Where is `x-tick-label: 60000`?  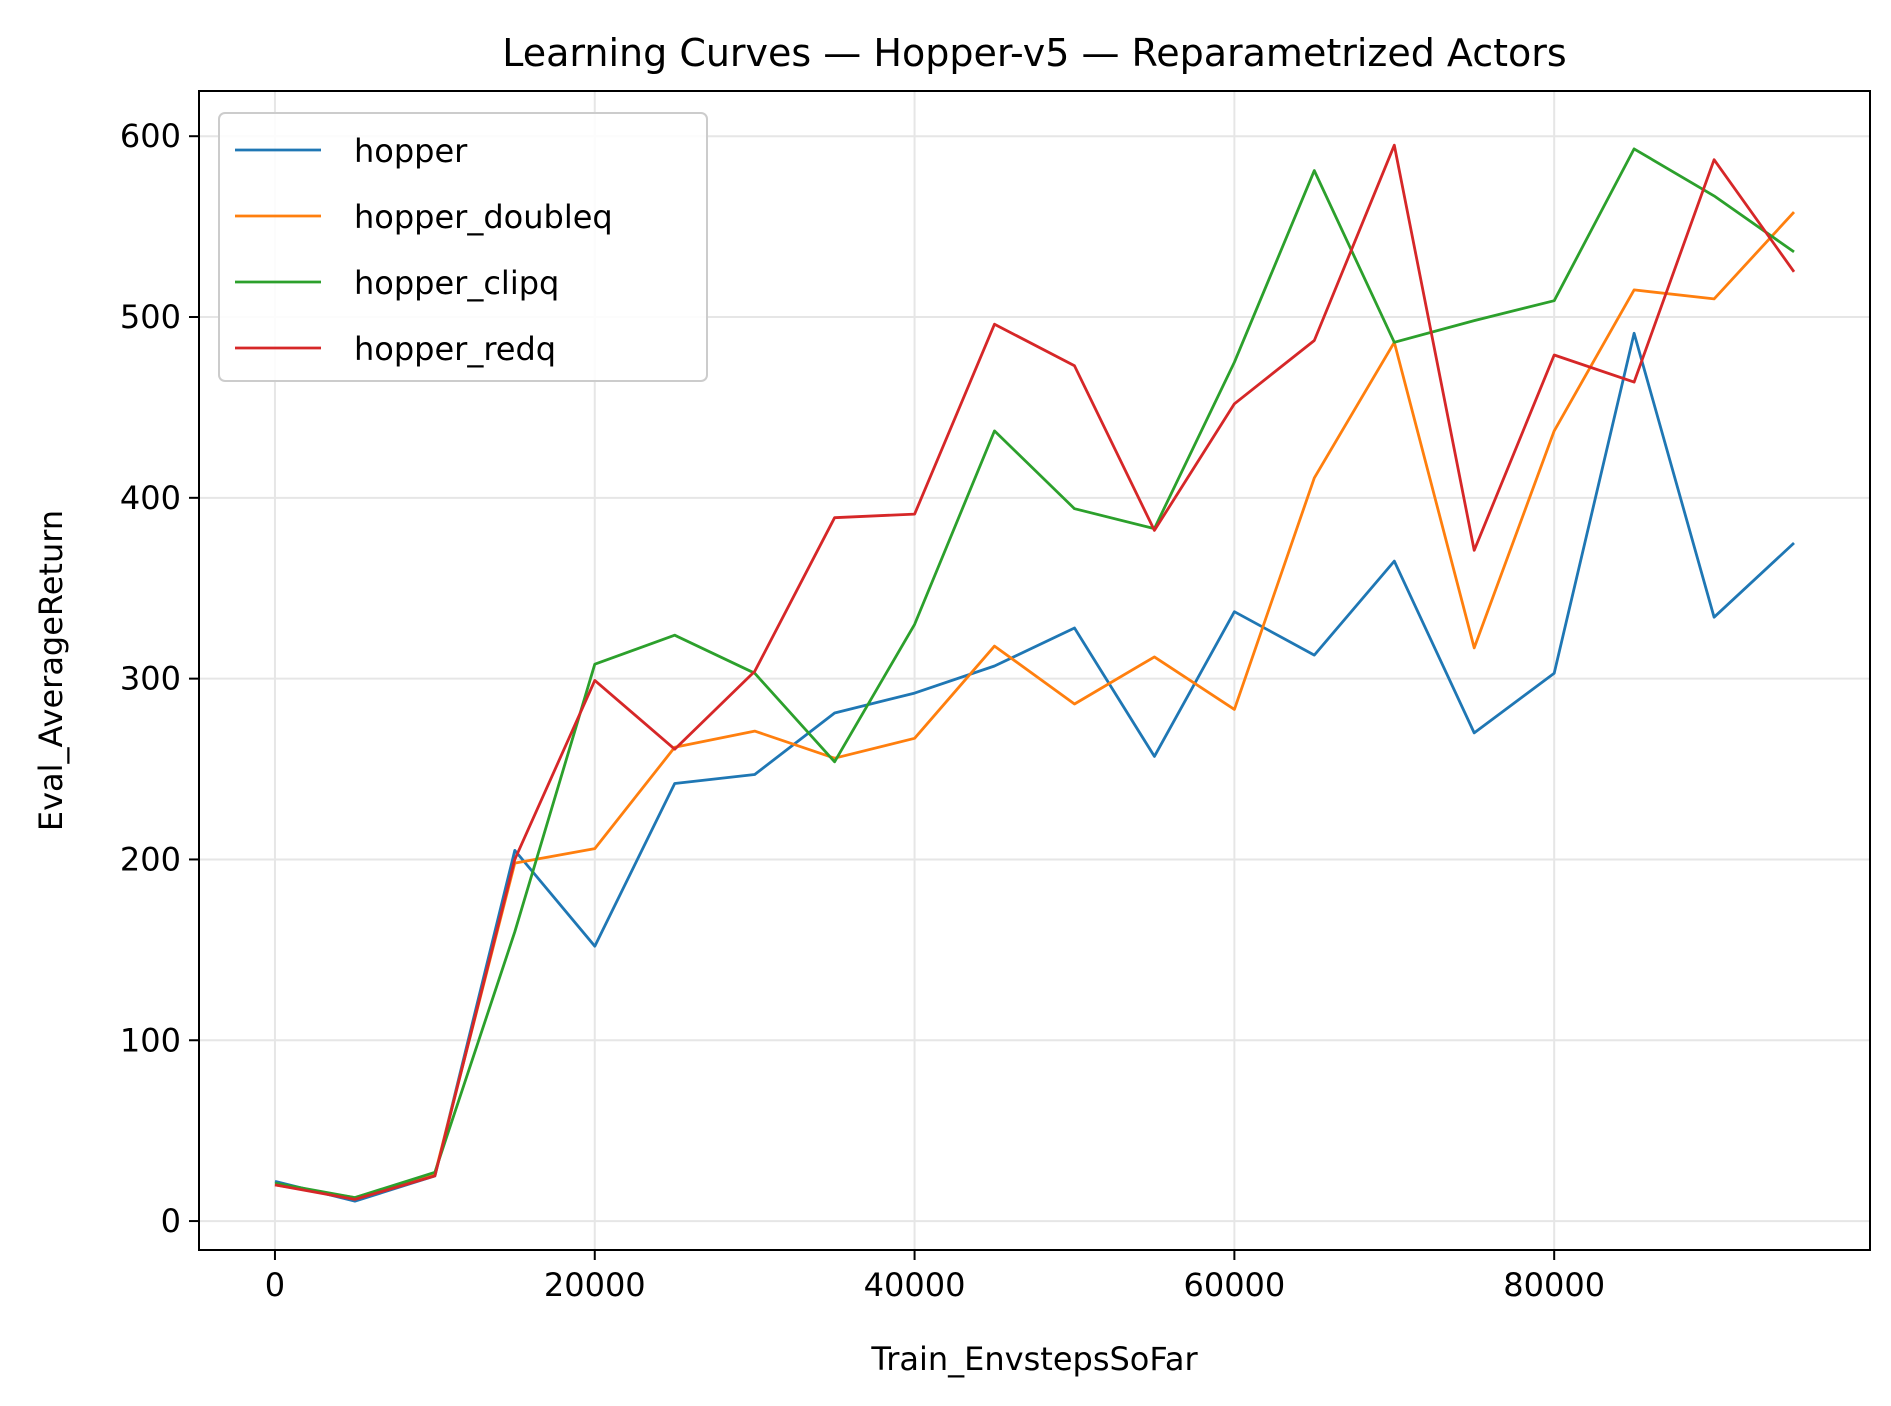 x-tick-label: 60000 is located at coordinates (1234, 1285).